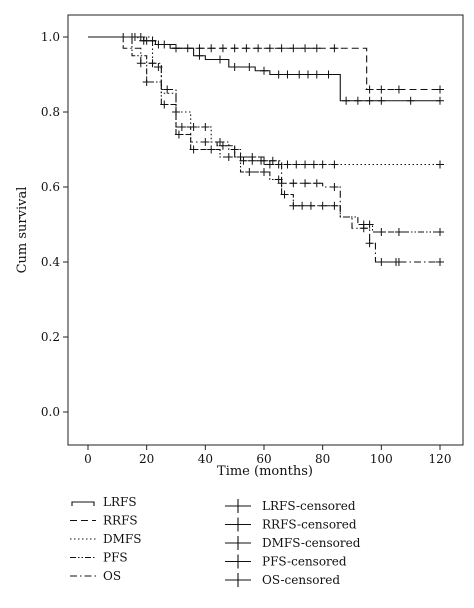 The width and height of the screenshot is (474, 608). Describe the element at coordinates (309, 525) in the screenshot. I see `legend-label-rrfs-censored: RRFS-censored` at that location.